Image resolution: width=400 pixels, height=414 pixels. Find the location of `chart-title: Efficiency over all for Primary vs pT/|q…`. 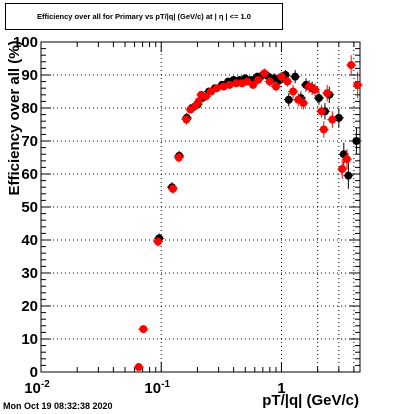

chart-title: Efficiency over all for Primary vs pT/|q… is located at coordinates (144, 16).